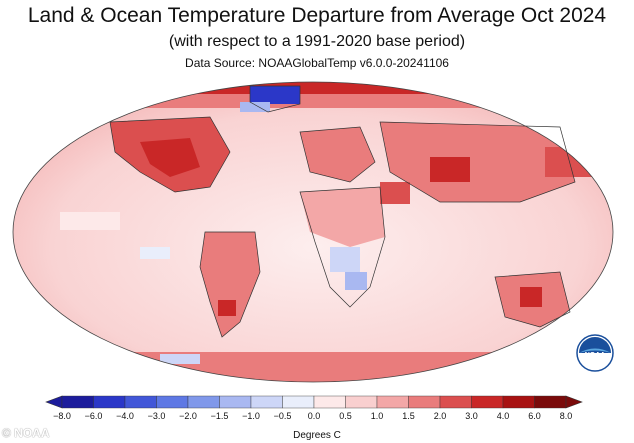 The image size is (634, 443). I want to click on central-asia-hot-patch, so click(450, 169).